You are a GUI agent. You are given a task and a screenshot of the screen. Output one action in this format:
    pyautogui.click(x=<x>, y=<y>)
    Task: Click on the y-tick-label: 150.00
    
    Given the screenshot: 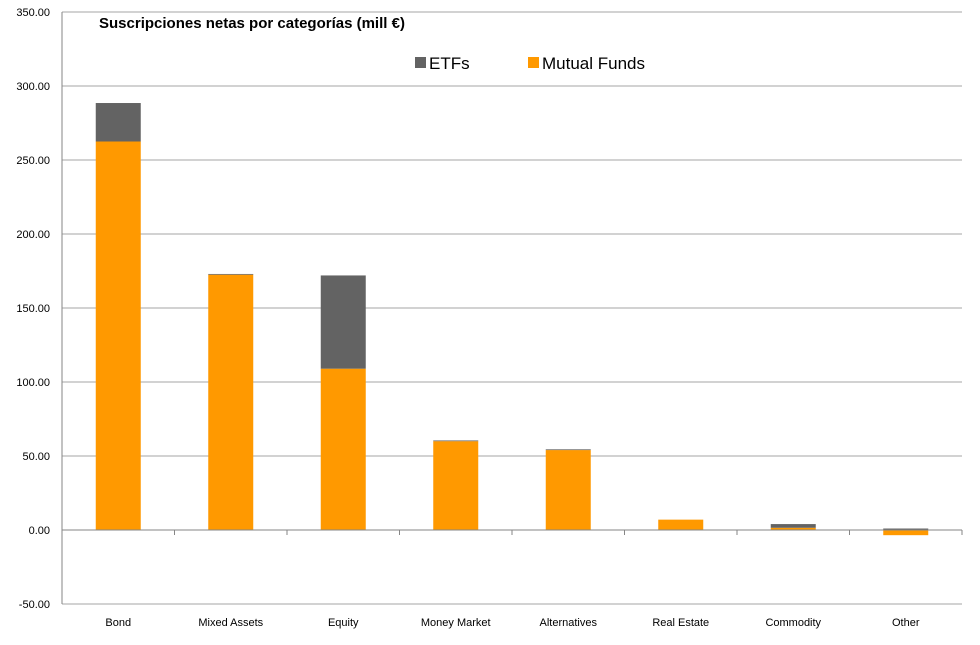 What is the action you would take?
    pyautogui.click(x=33, y=309)
    